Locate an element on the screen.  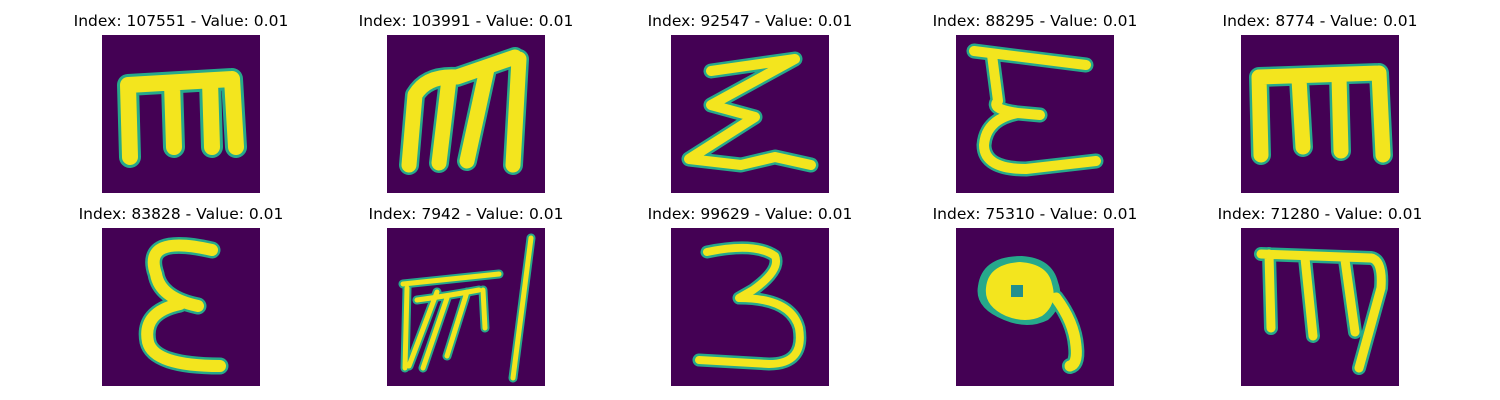
panel-title: Index: 103991 - Value: 0.01 is located at coordinates (466, 21).